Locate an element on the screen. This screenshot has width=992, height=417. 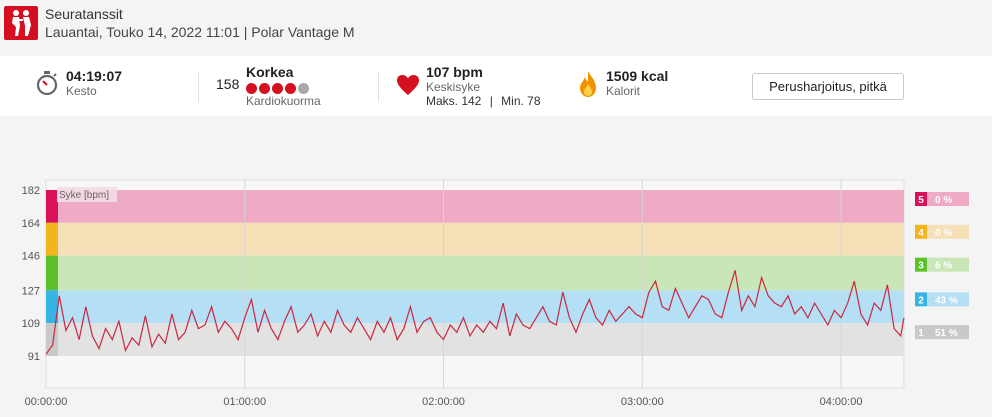
series-label-bg is located at coordinates (87, 194).